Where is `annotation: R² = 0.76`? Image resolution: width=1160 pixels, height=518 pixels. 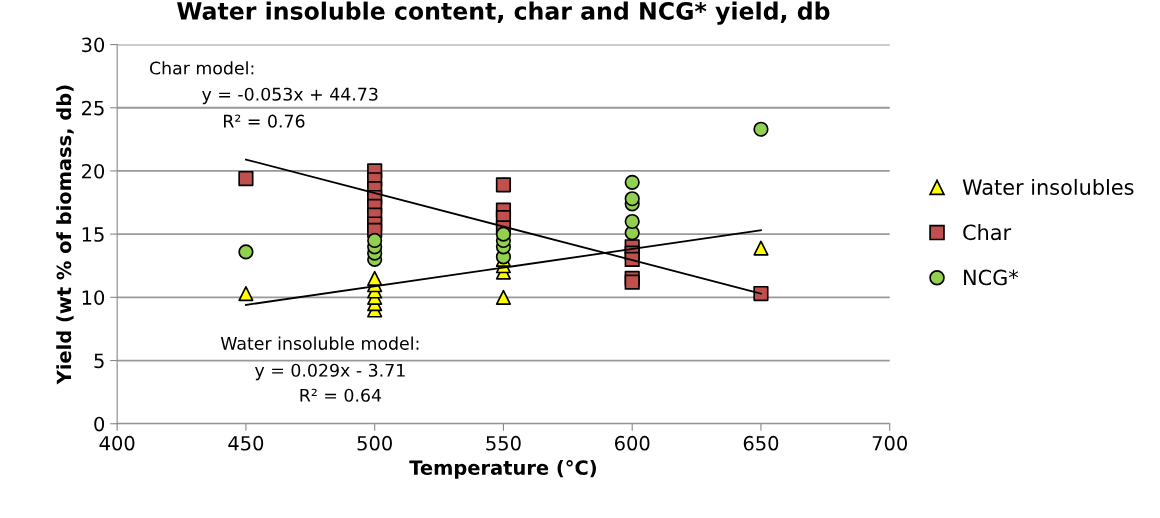
annotation: R² = 0.76 is located at coordinates (264, 121).